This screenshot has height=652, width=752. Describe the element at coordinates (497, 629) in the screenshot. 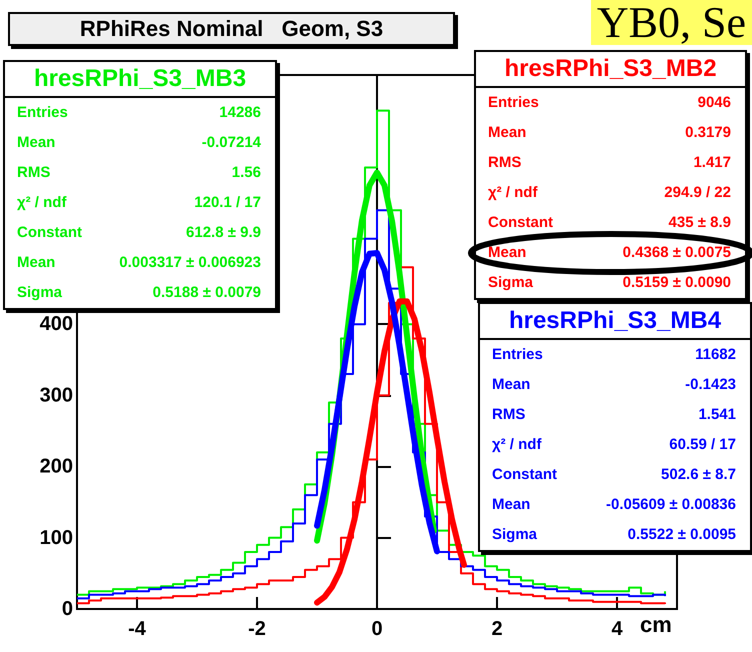

I see `x-tick-label: 2` at that location.